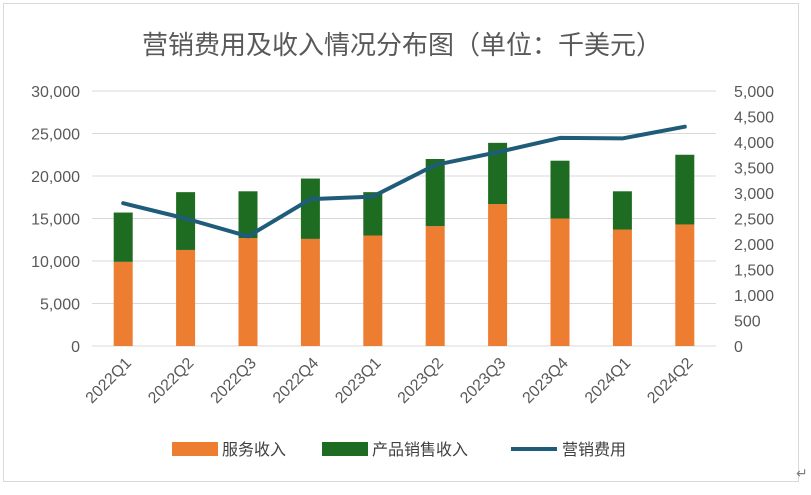 The width and height of the screenshot is (811, 495). Describe the element at coordinates (75, 347) in the screenshot. I see `left-tick-label: 0` at that location.